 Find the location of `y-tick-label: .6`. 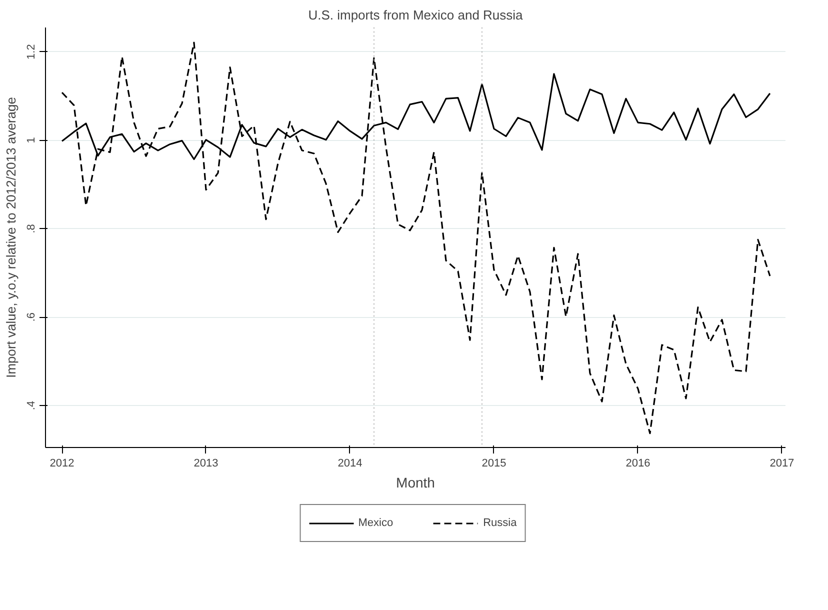

y-tick-label: .6 is located at coordinates (32, 317).